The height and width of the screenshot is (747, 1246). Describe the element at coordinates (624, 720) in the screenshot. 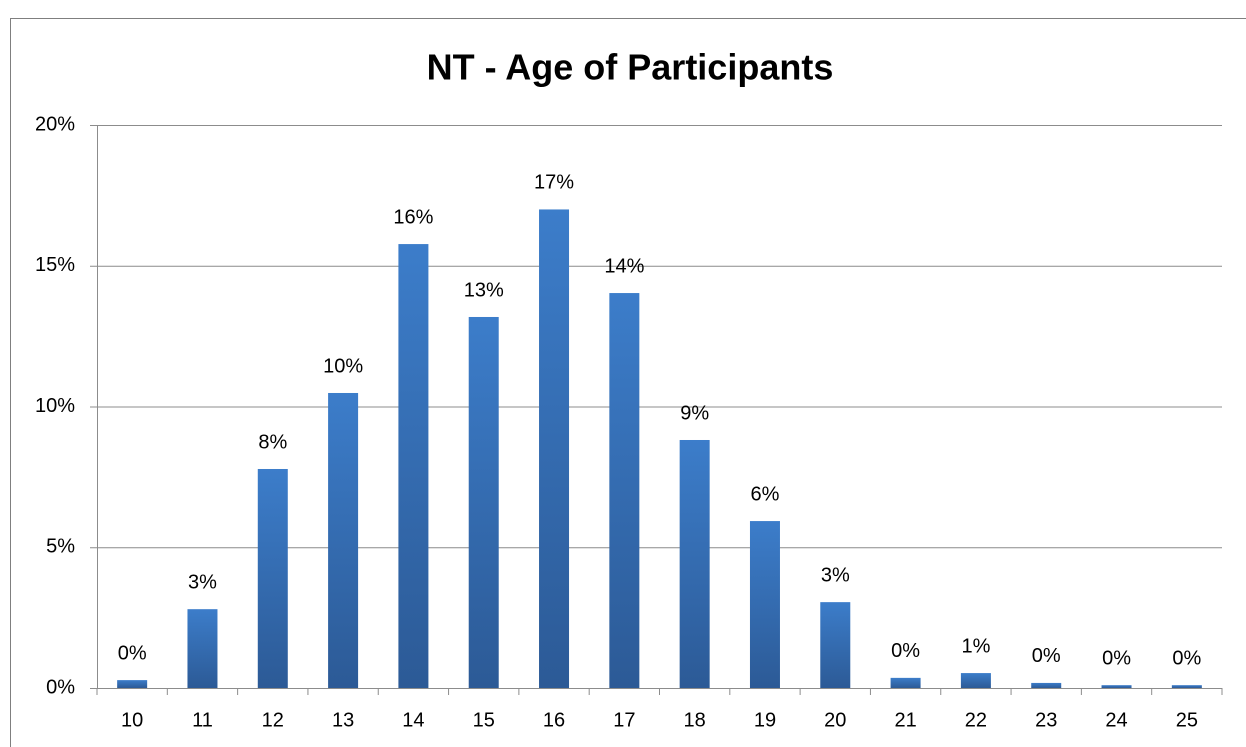

I see `x-tick-label: 17` at that location.